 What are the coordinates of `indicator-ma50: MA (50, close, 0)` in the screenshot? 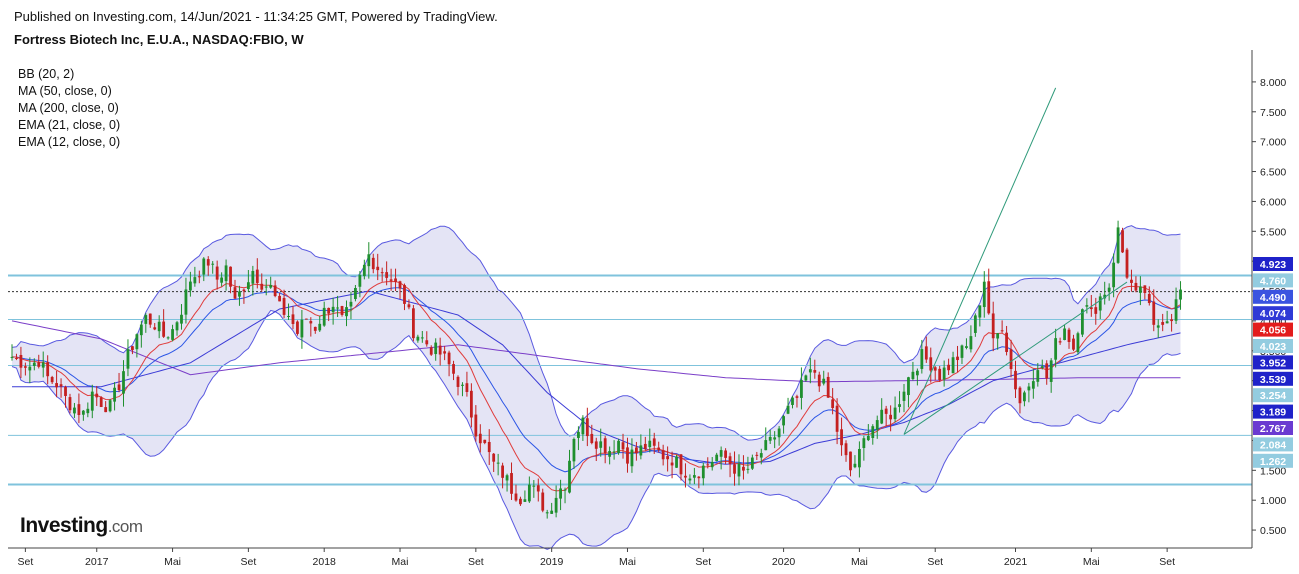 It's located at (65, 91).